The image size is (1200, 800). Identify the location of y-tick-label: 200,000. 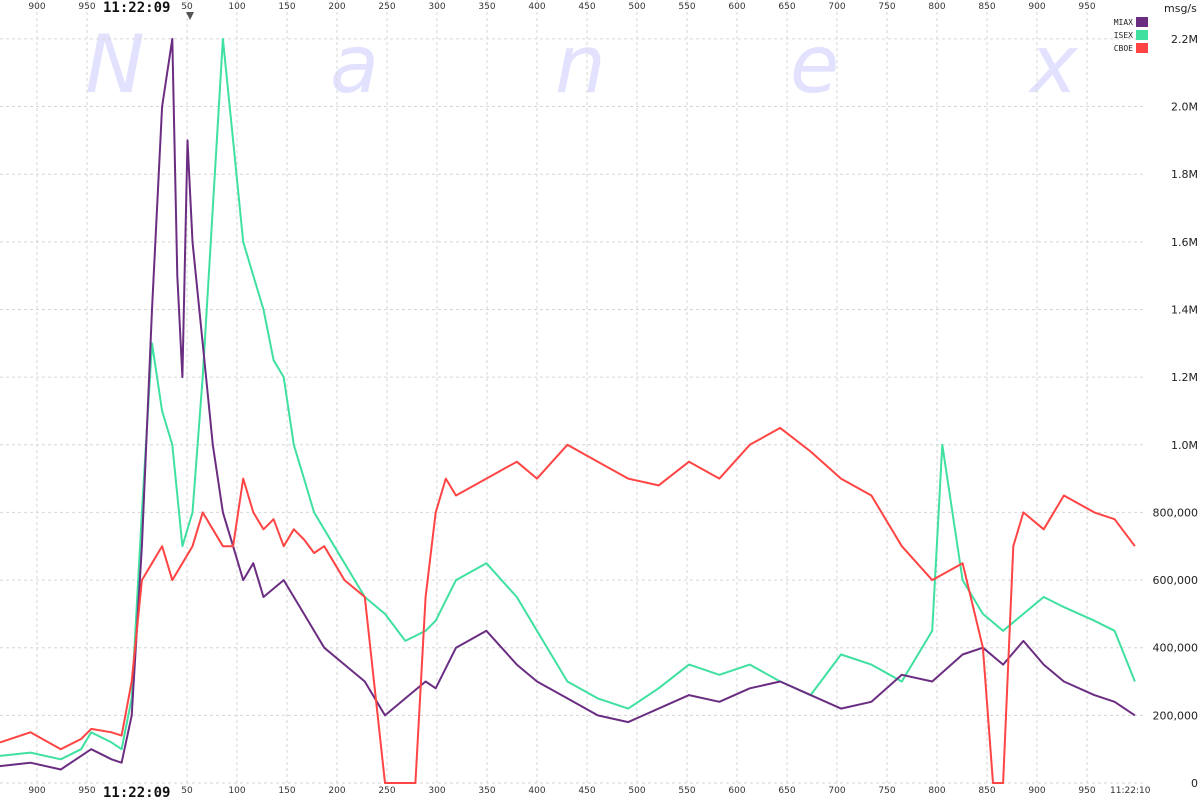
(1176, 715).